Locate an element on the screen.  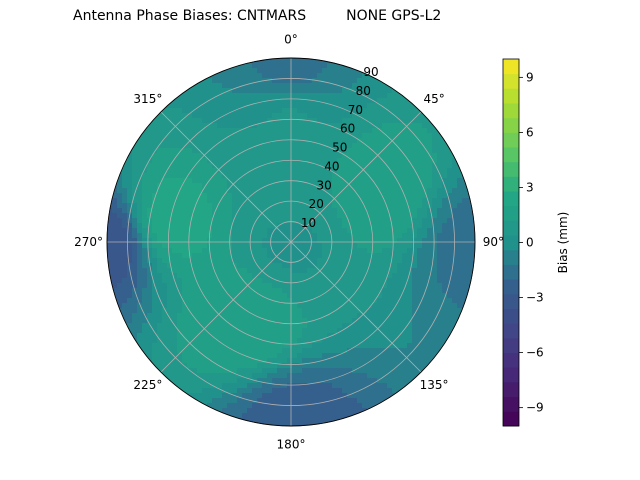
colorbar-tick-label: 3 is located at coordinates (530, 187).